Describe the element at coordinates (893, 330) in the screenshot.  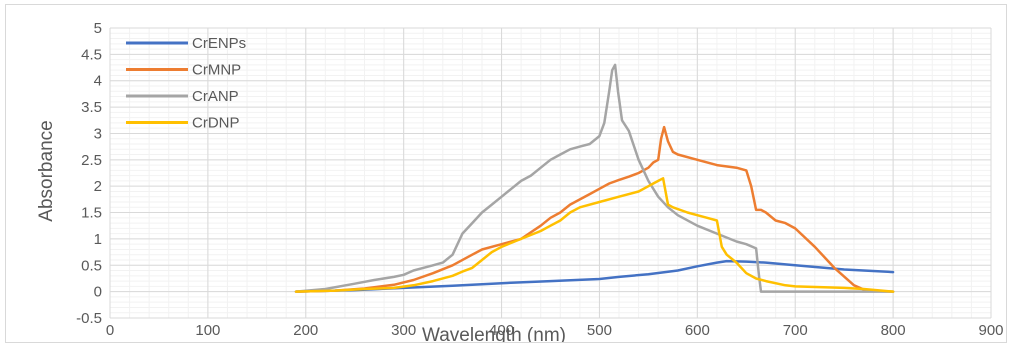
I see `x-tick-label: 800` at that location.